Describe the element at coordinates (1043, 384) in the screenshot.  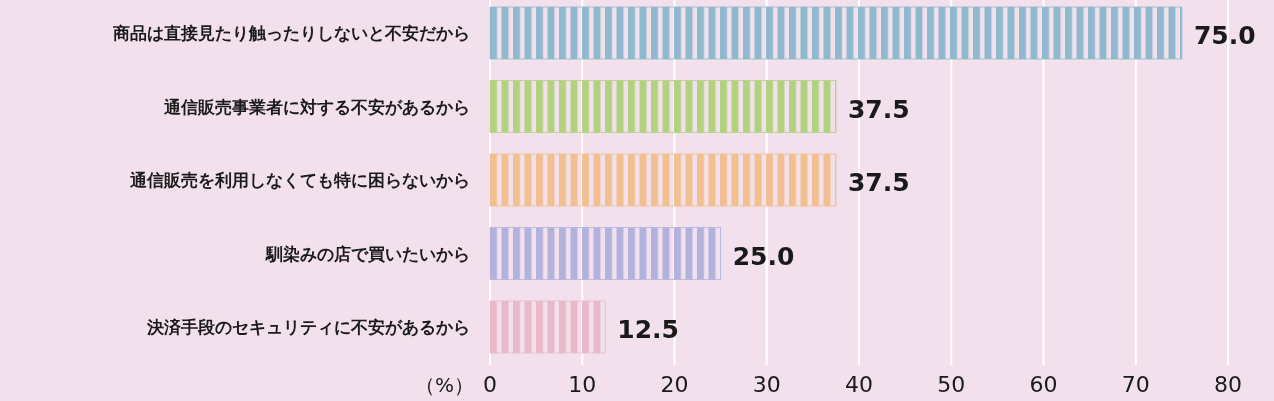
I see `x-tick-label: 60` at that location.